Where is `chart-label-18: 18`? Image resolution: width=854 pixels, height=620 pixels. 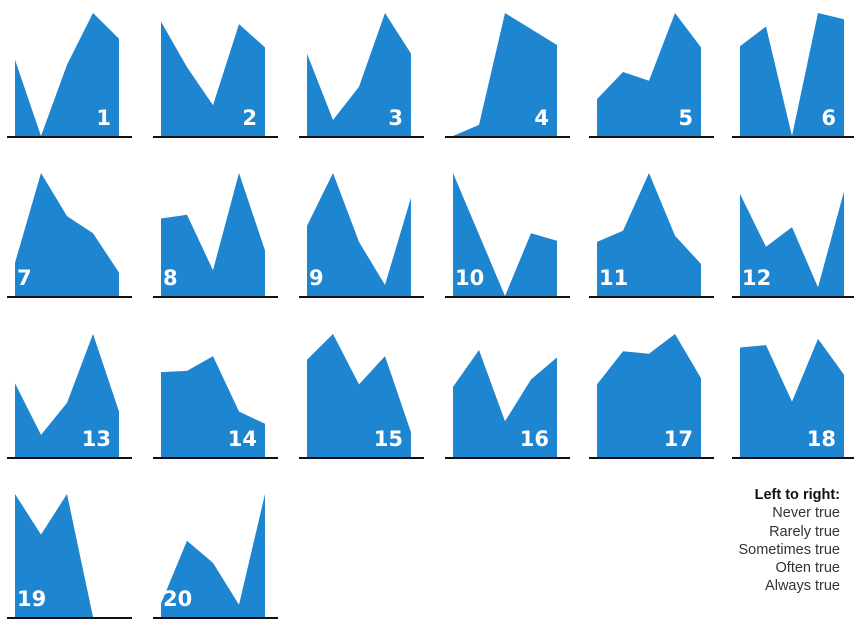 chart-label-18: 18 is located at coordinates (821, 439).